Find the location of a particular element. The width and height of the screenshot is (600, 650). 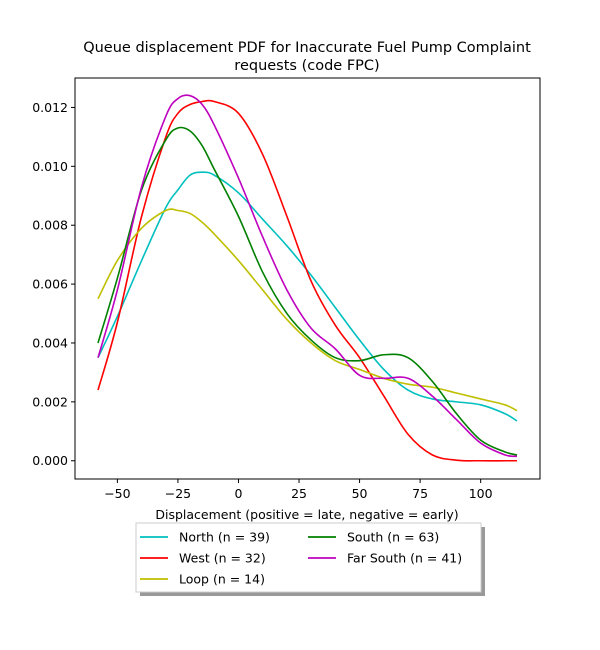

x-tick-label: 0 is located at coordinates (239, 493).